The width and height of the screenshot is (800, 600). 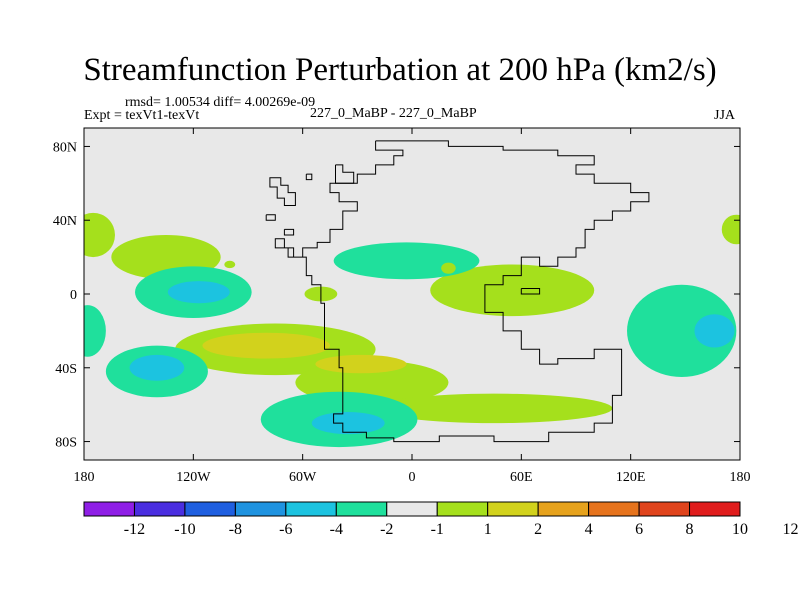 What do you see at coordinates (65, 147) in the screenshot?
I see `y-tick-label: 80N` at bounding box center [65, 147].